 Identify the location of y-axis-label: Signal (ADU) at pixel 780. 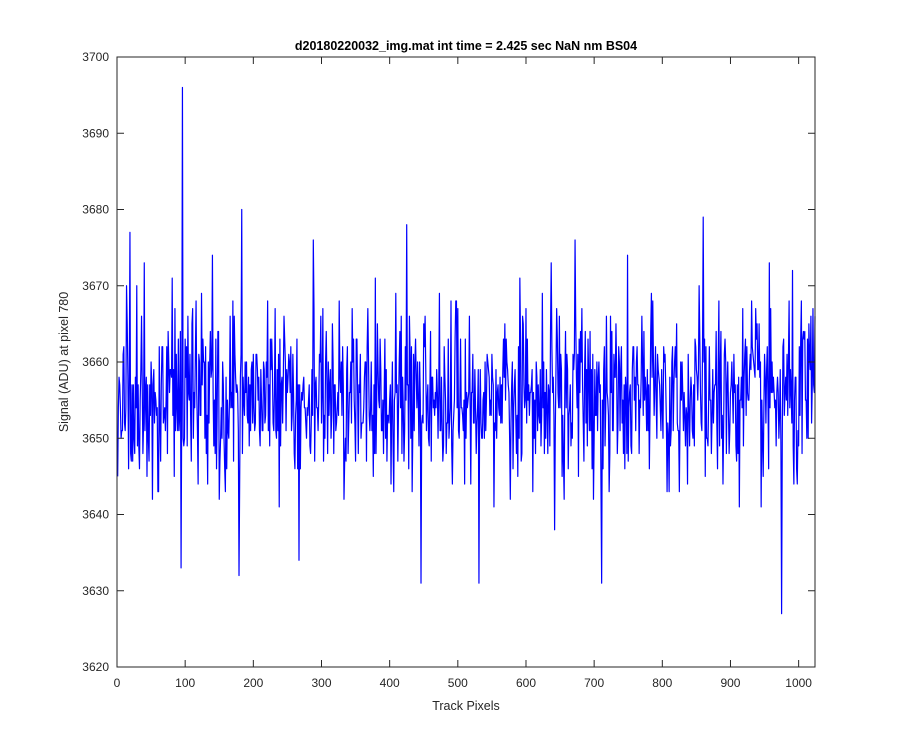
(64, 362).